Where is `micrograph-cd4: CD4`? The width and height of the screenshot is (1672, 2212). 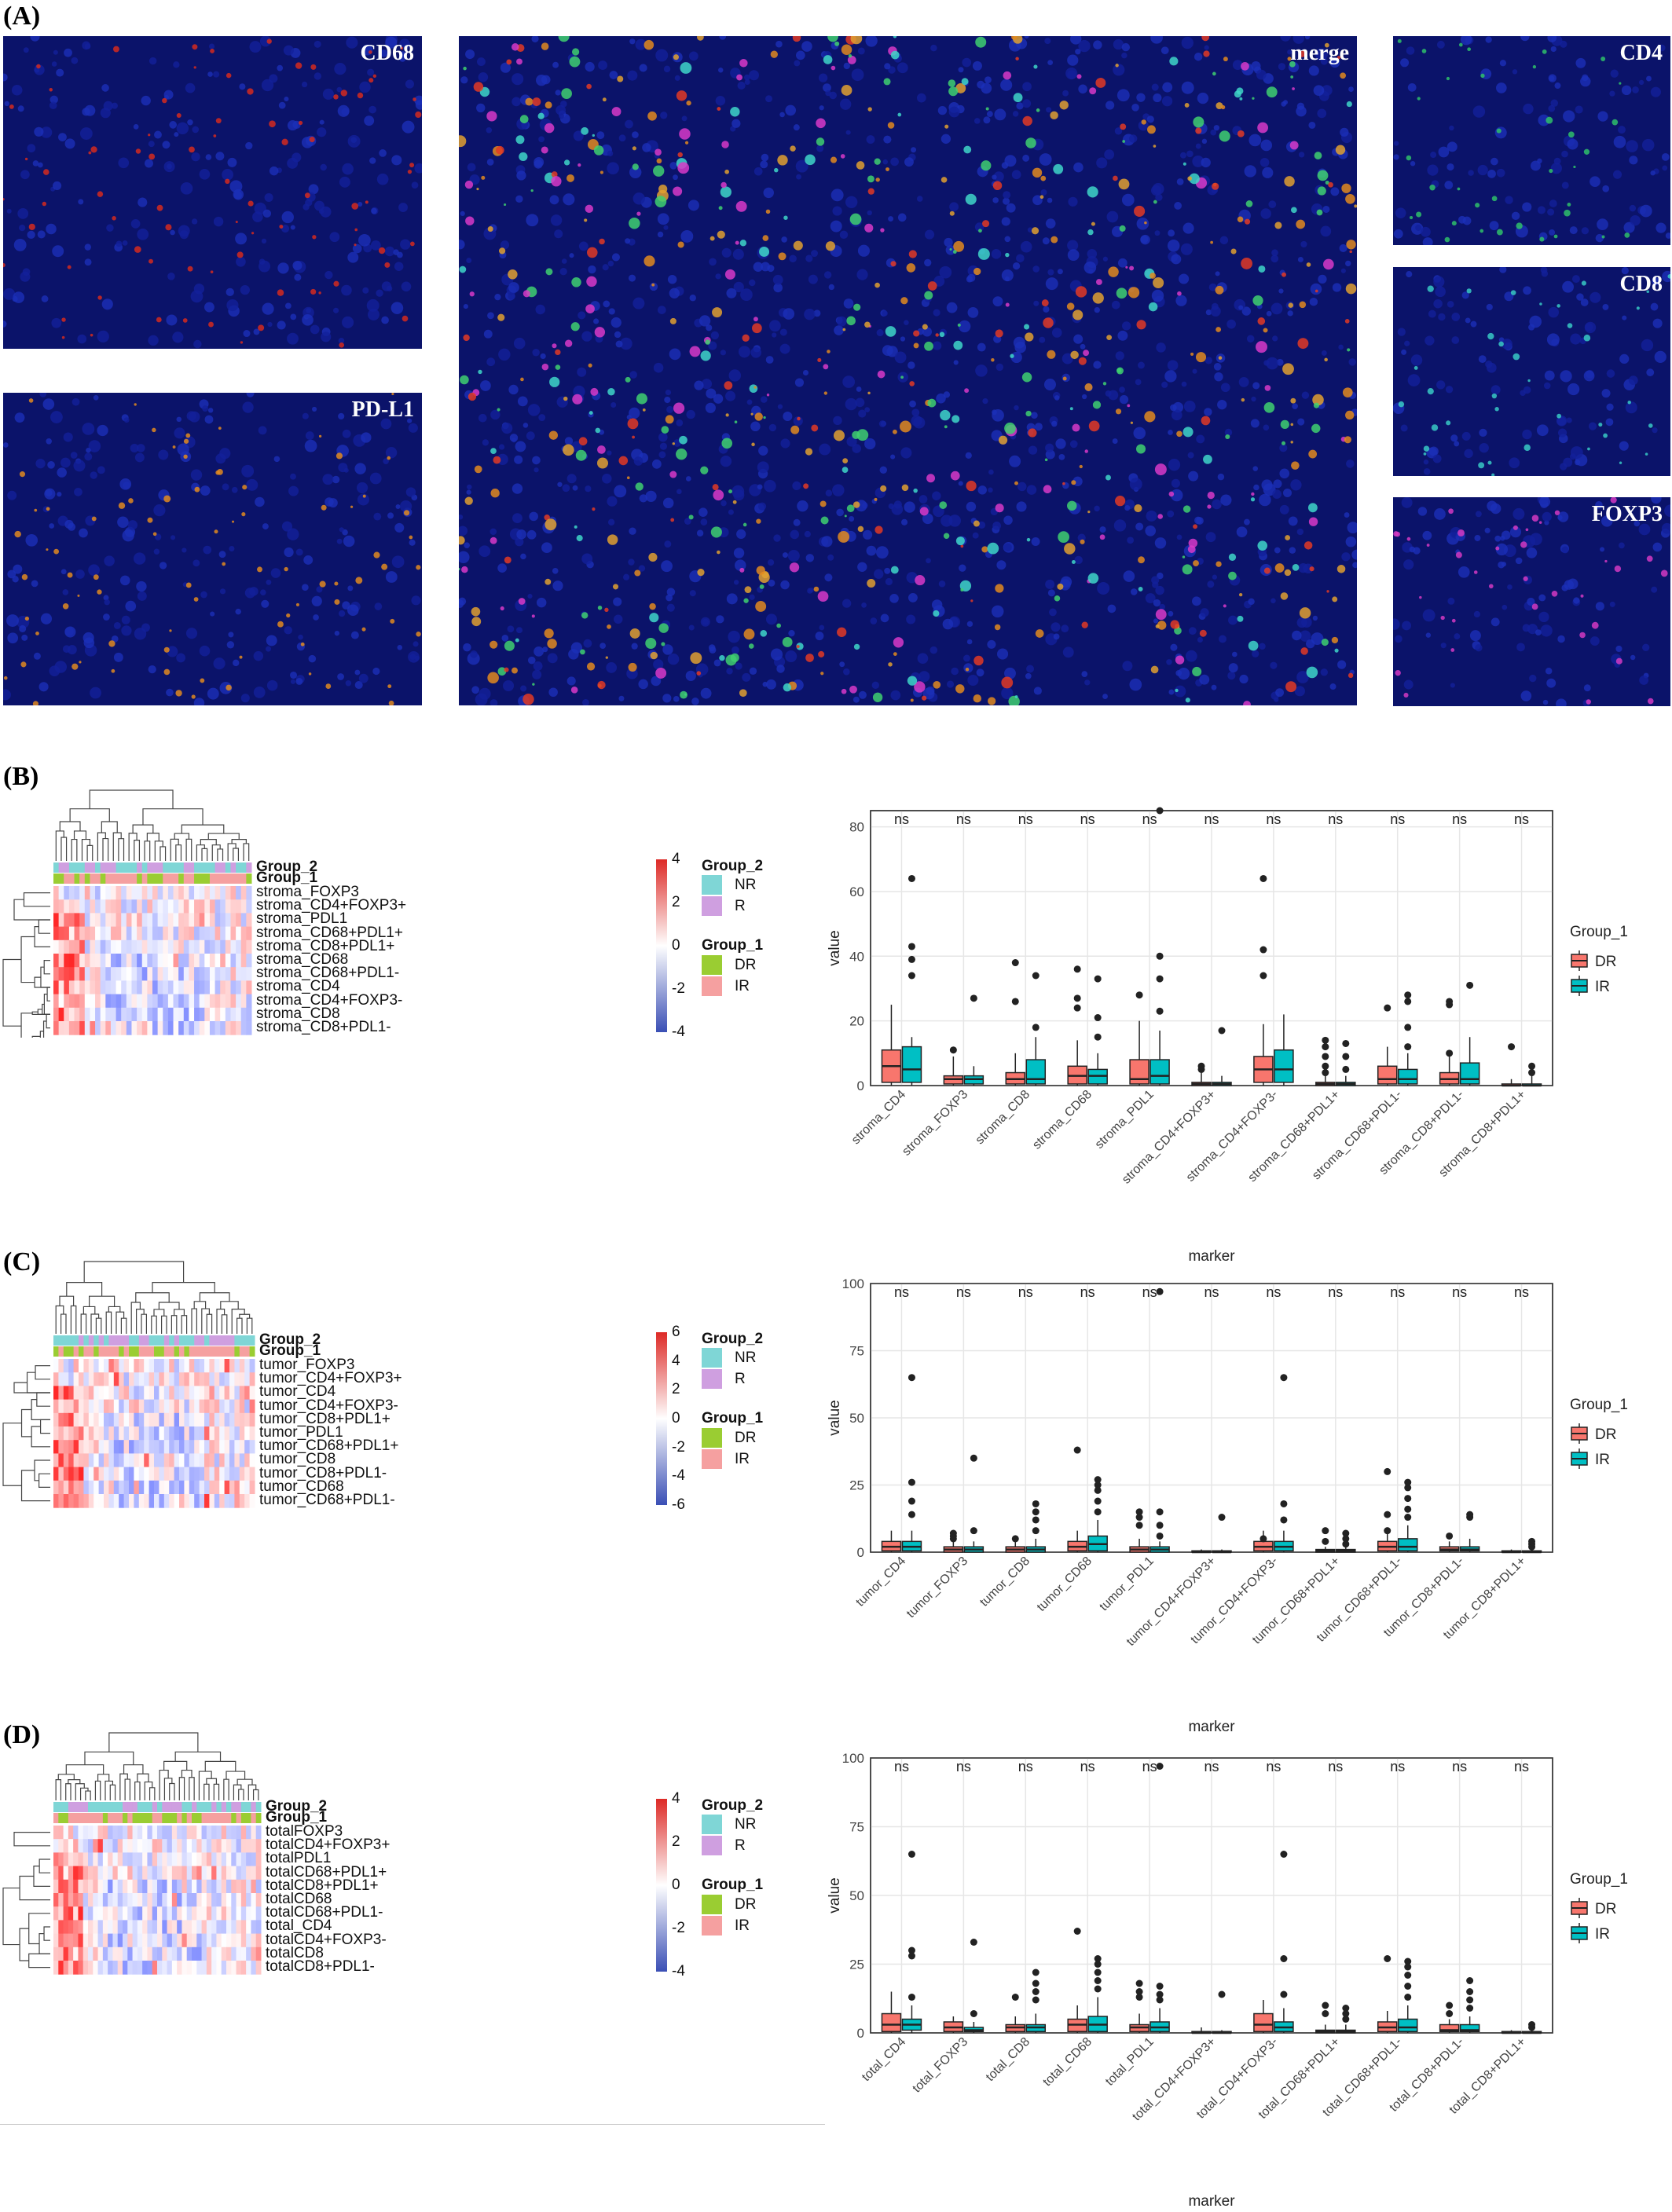
micrograph-cd4: CD4 is located at coordinates (1531, 140).